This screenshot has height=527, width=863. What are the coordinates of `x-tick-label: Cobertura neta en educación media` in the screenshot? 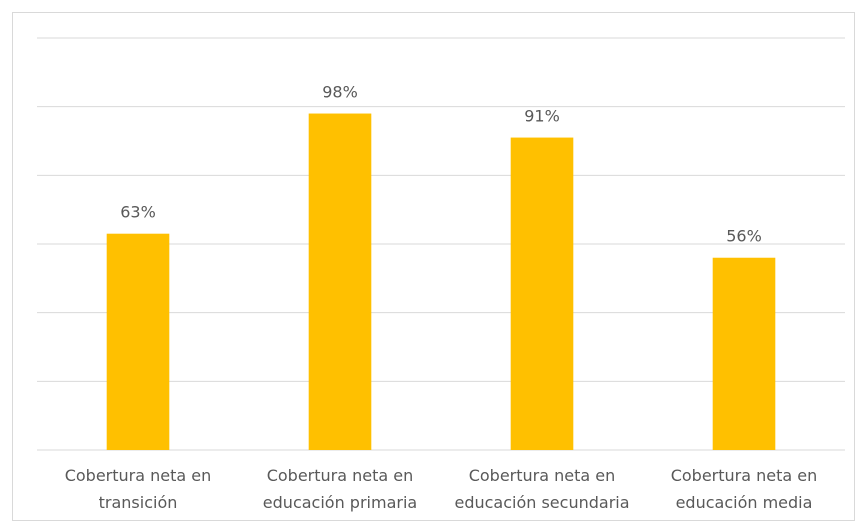 It's located at (744, 489).